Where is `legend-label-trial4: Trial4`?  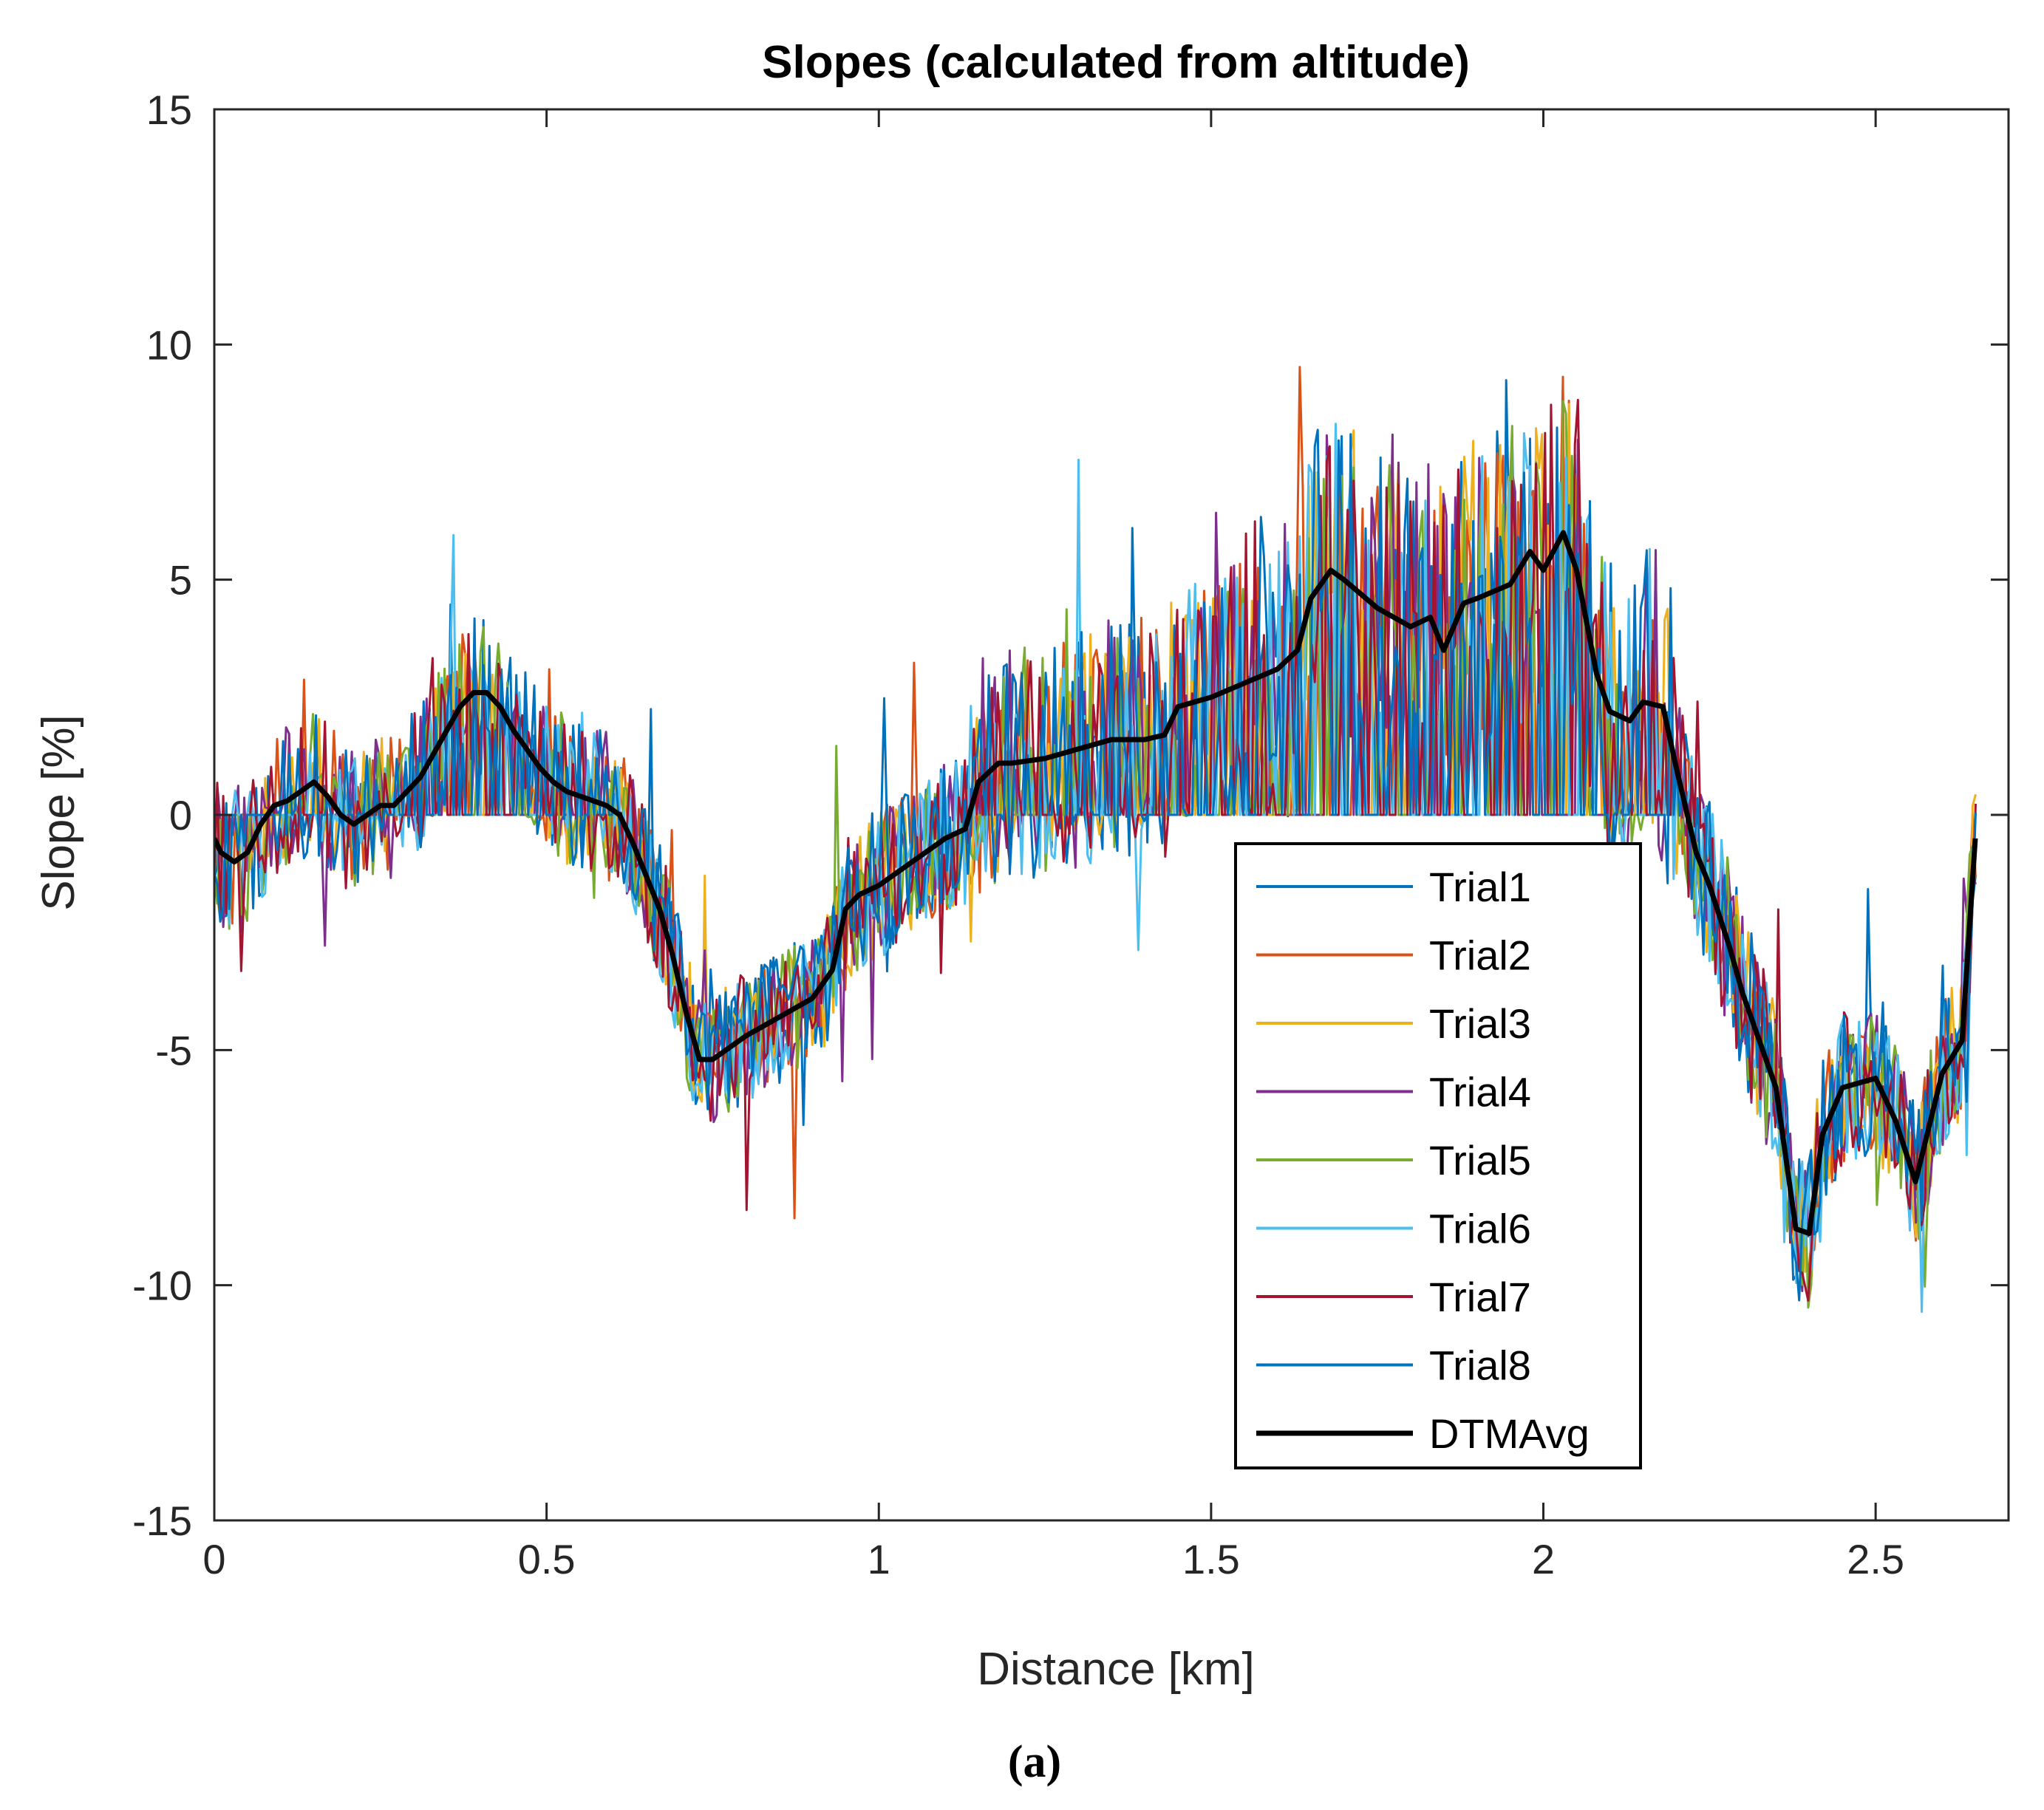 legend-label-trial4: Trial4 is located at coordinates (1480, 1092).